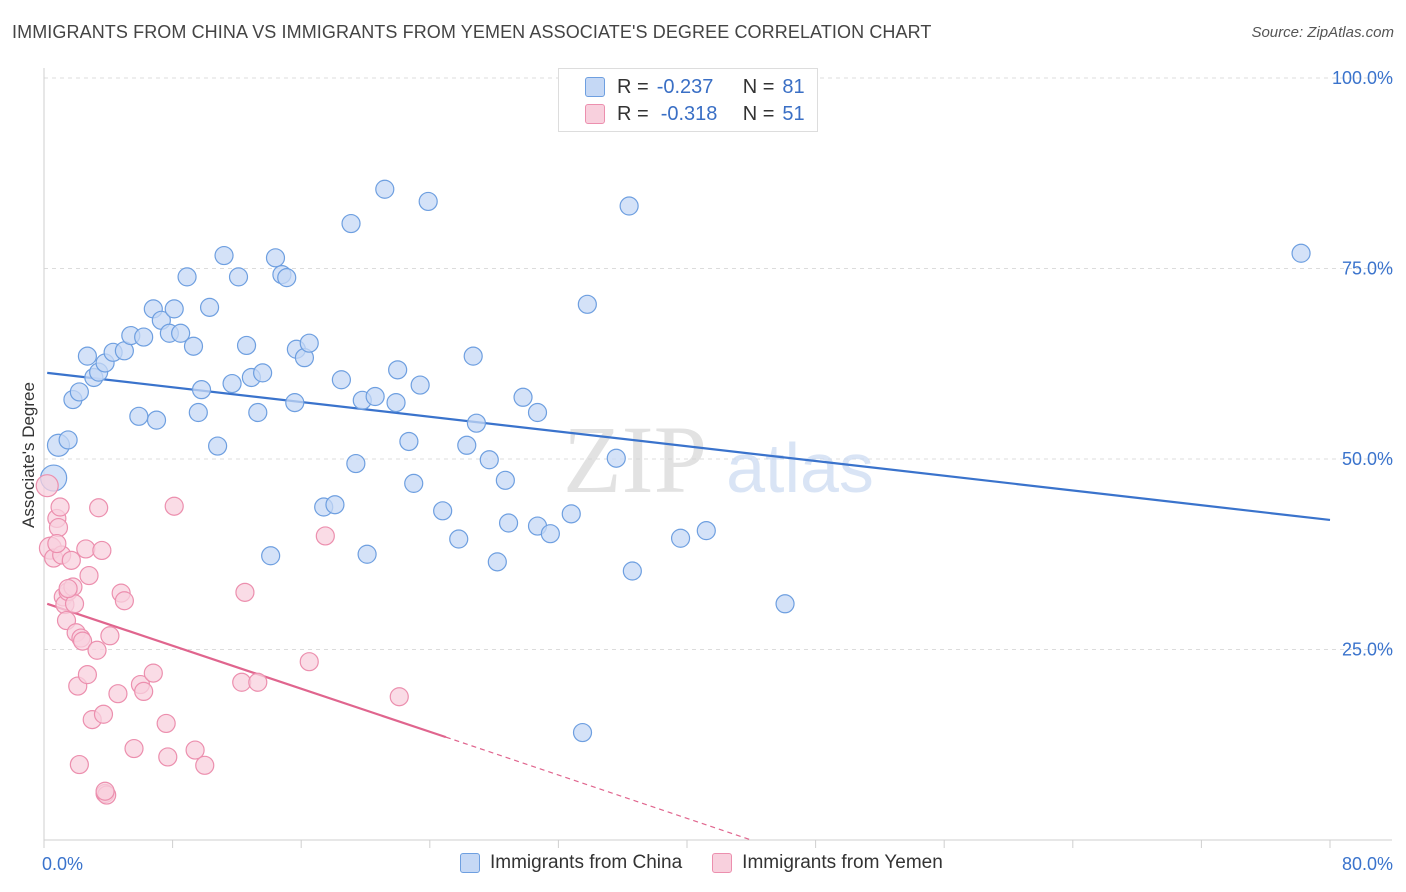 This screenshot has height=892, width=1406. Describe the element at coordinates (827, 863) in the screenshot. I see `legend-item-yemen: Immigrants from Yemen` at that location.